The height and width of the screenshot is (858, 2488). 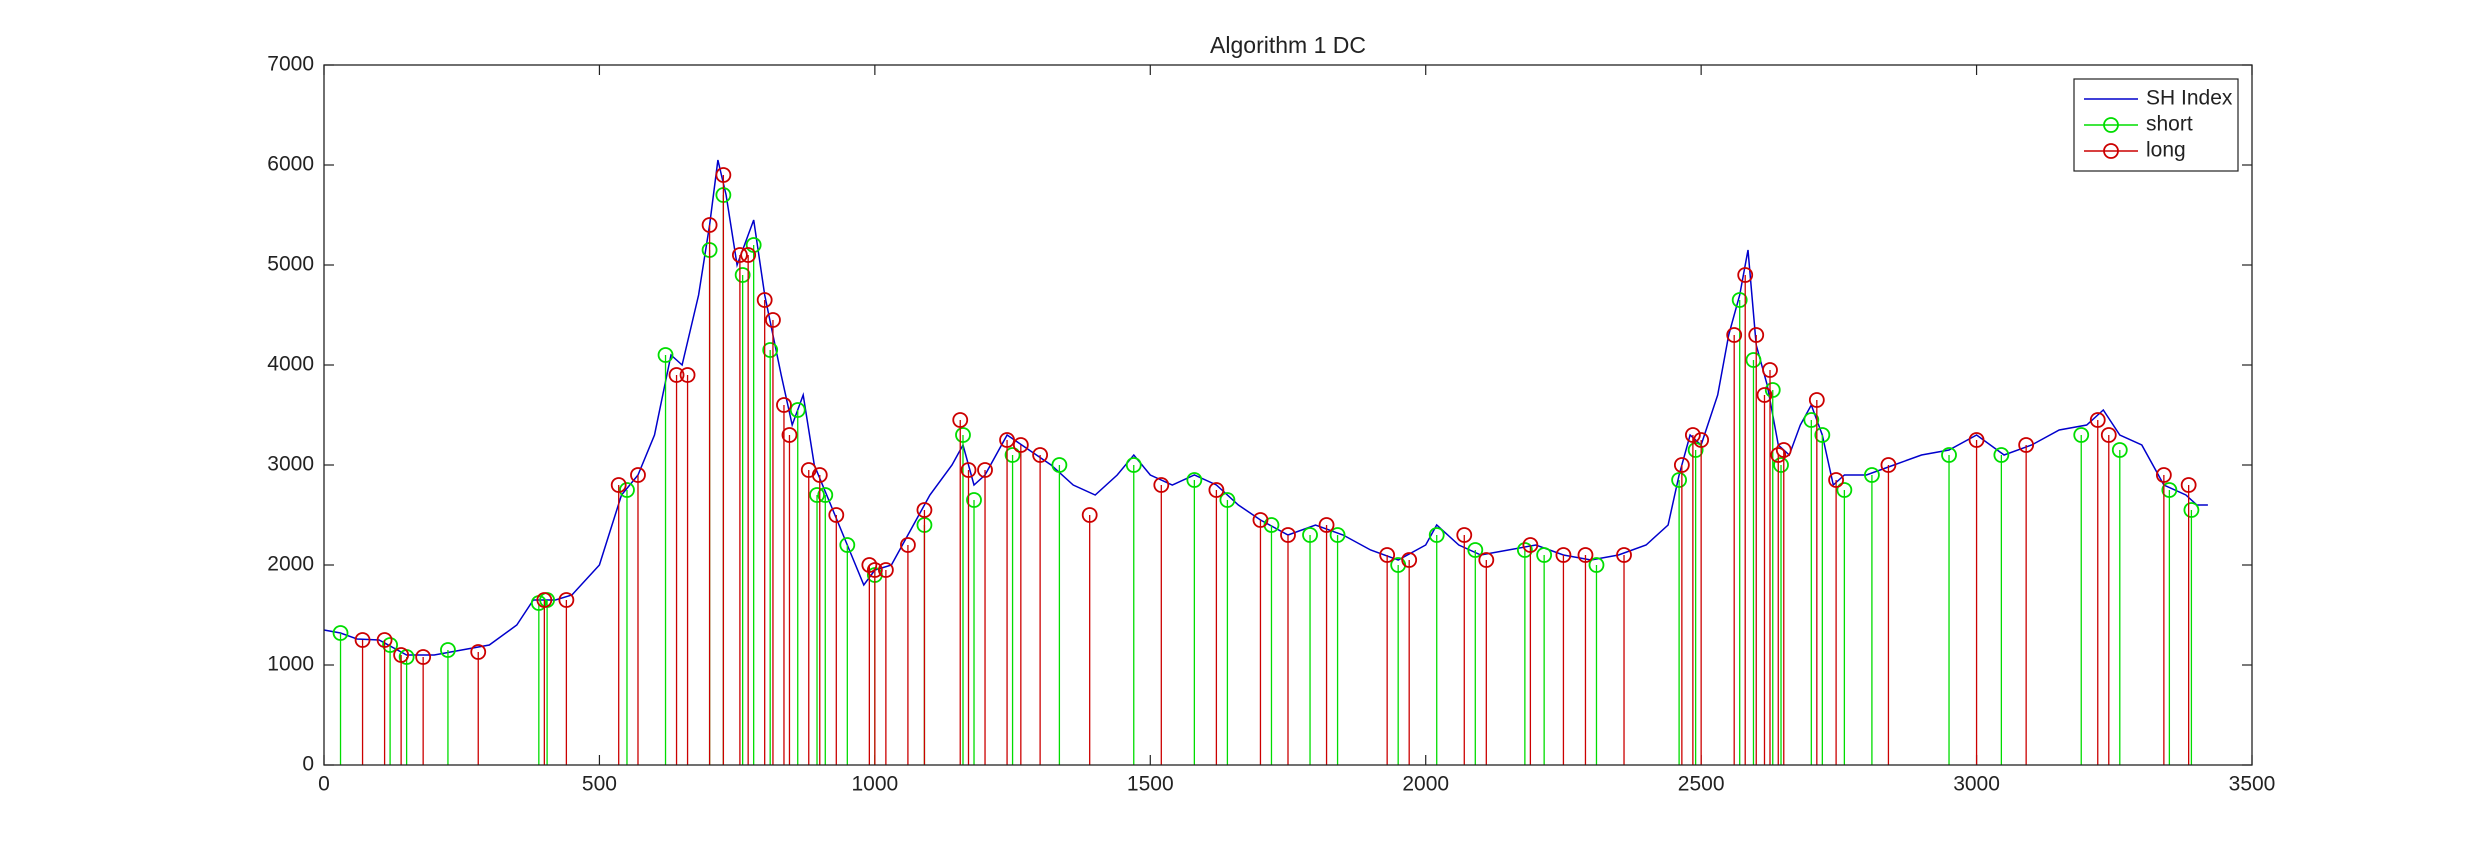 What do you see at coordinates (2252, 784) in the screenshot?
I see `x-tick-label: 3500` at bounding box center [2252, 784].